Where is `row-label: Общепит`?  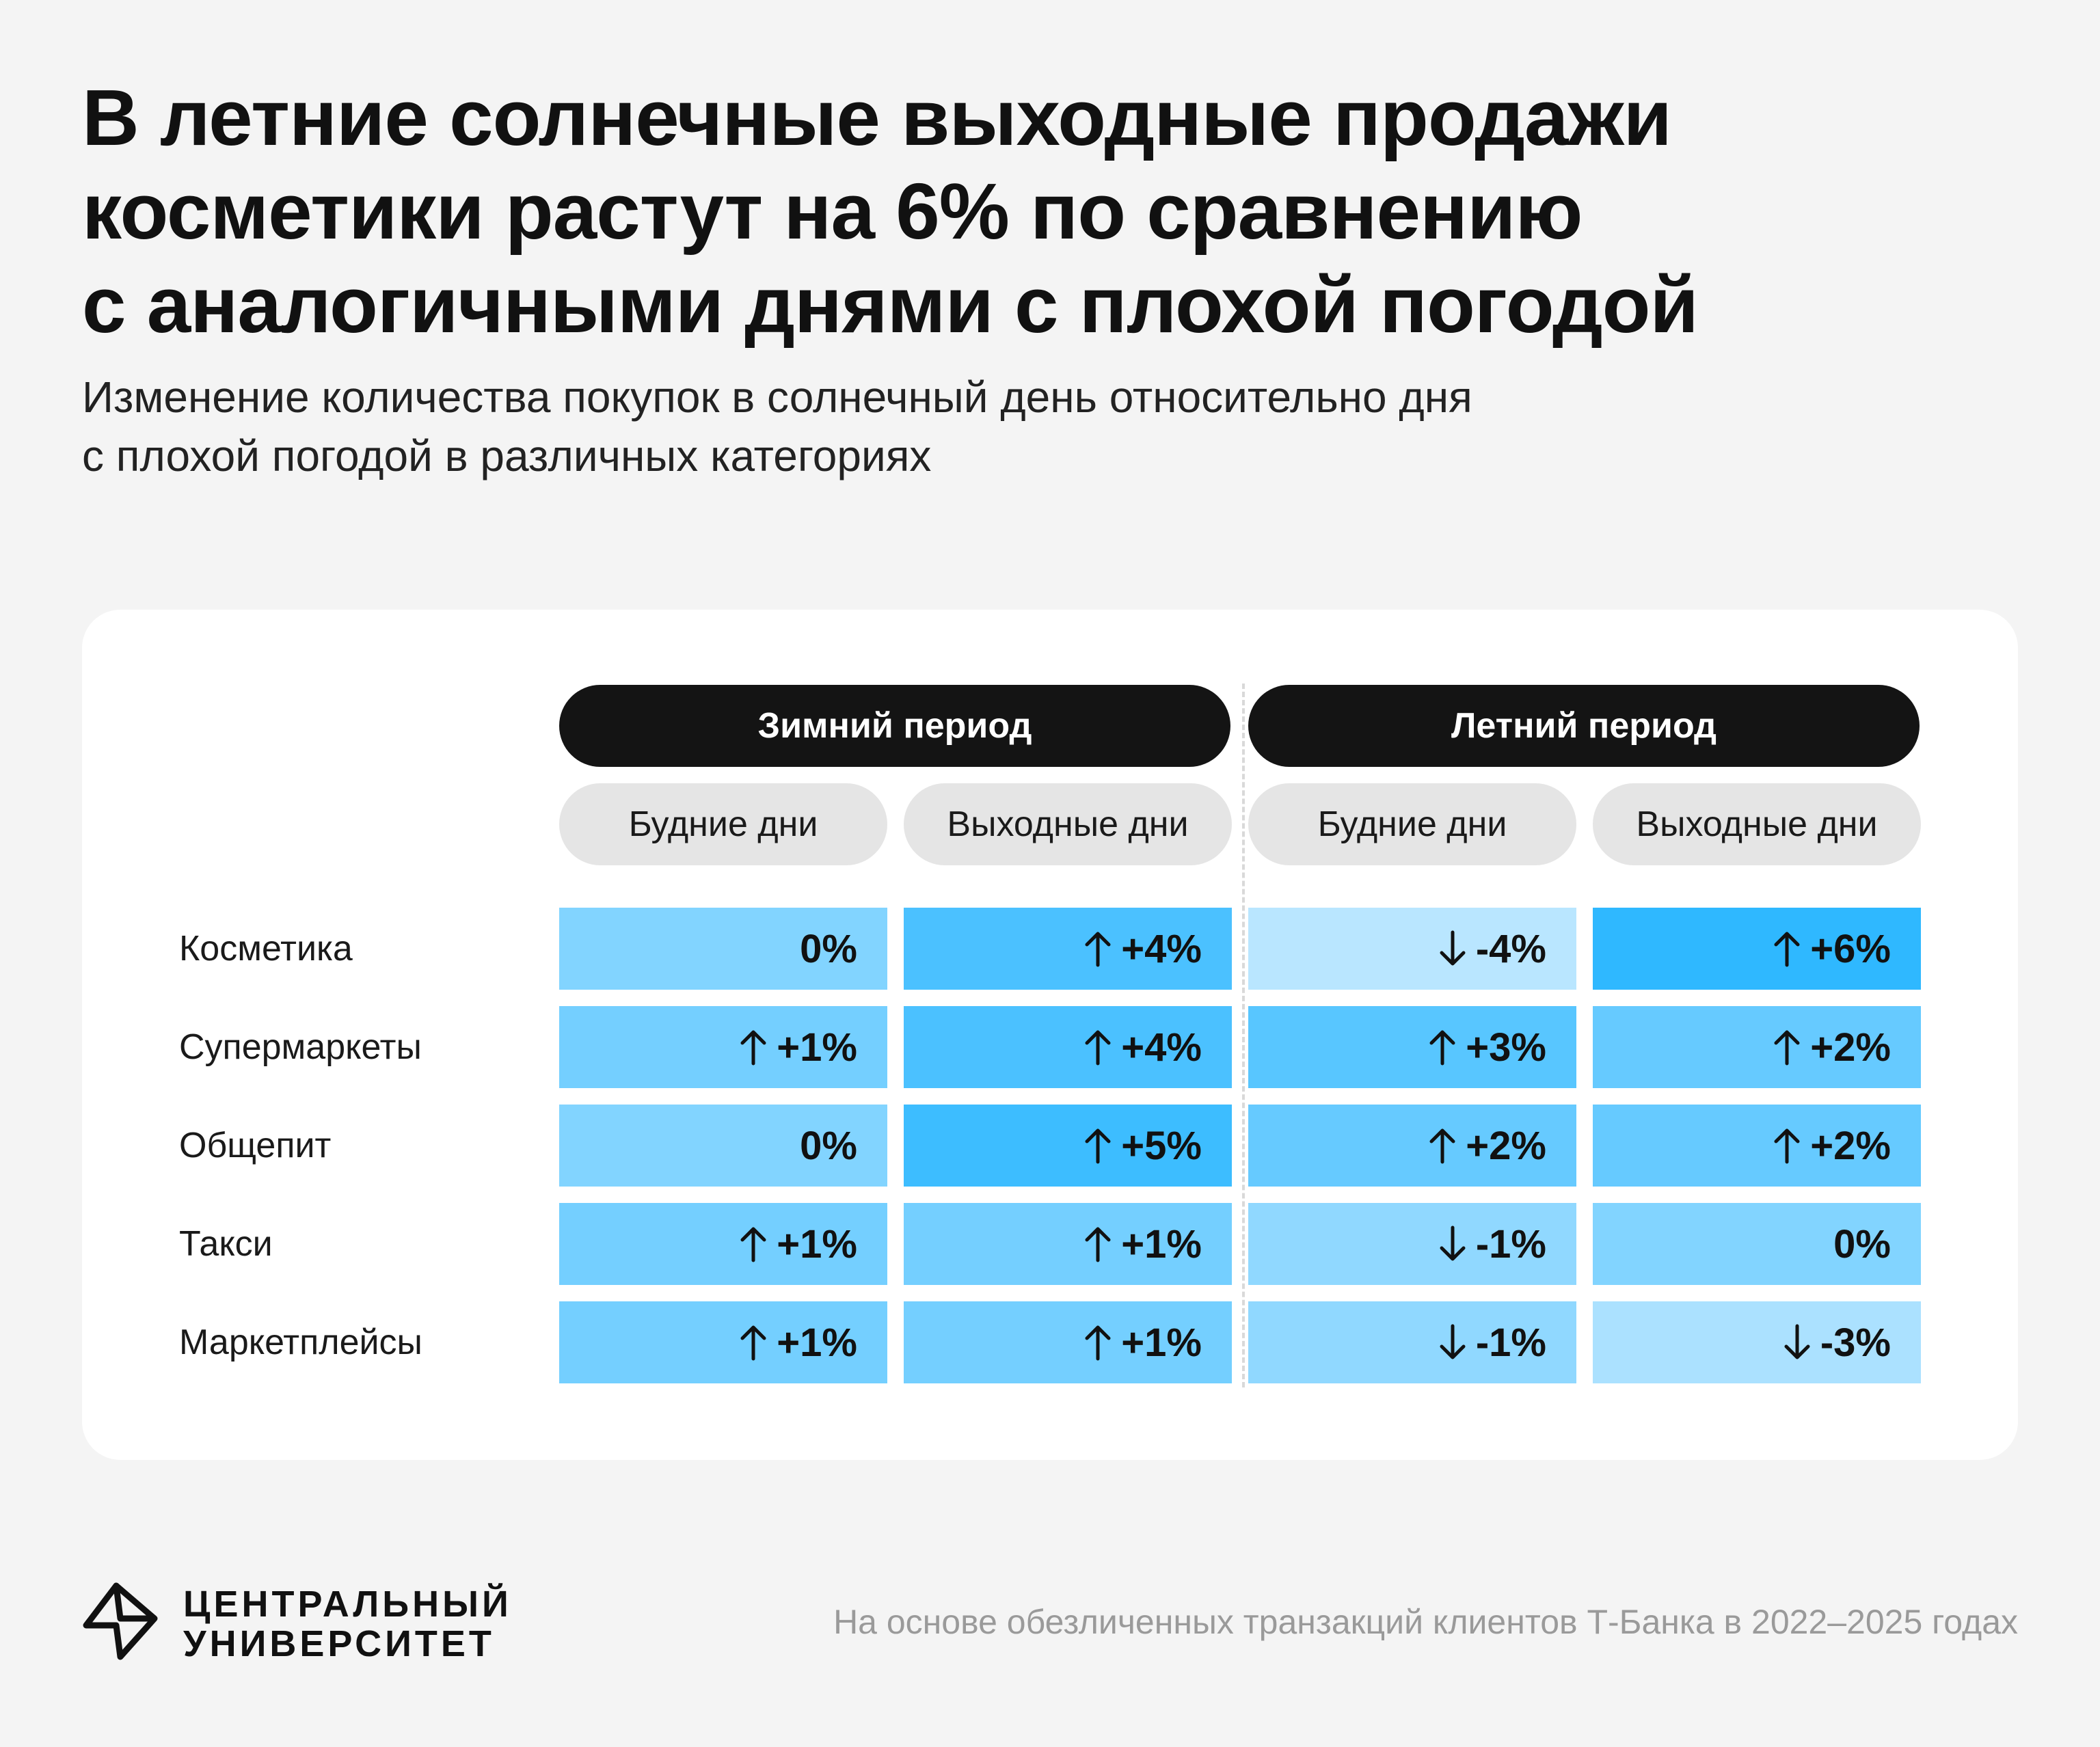 row-label: Общепит is located at coordinates (255, 1146).